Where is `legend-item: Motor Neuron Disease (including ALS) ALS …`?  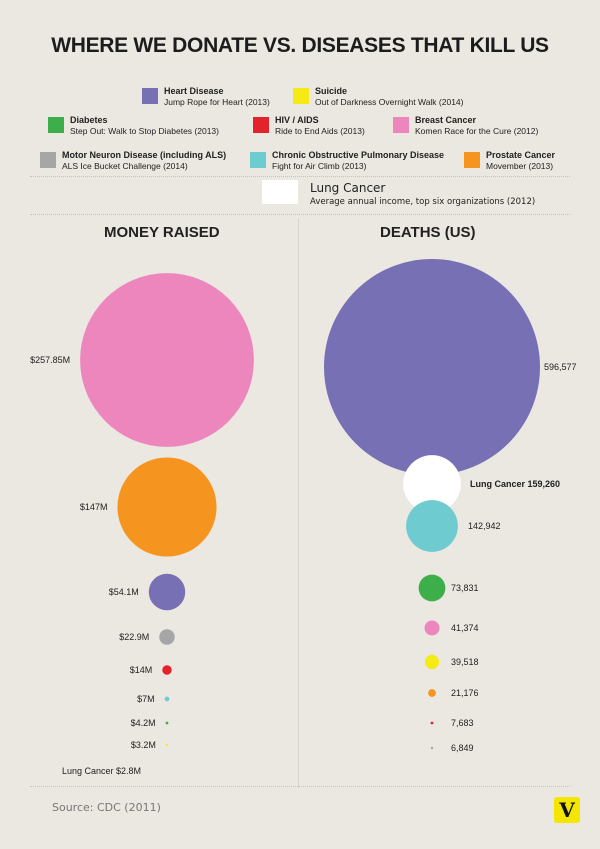
legend-item: Motor Neuron Disease (including ALS) ALS … is located at coordinates (133, 161).